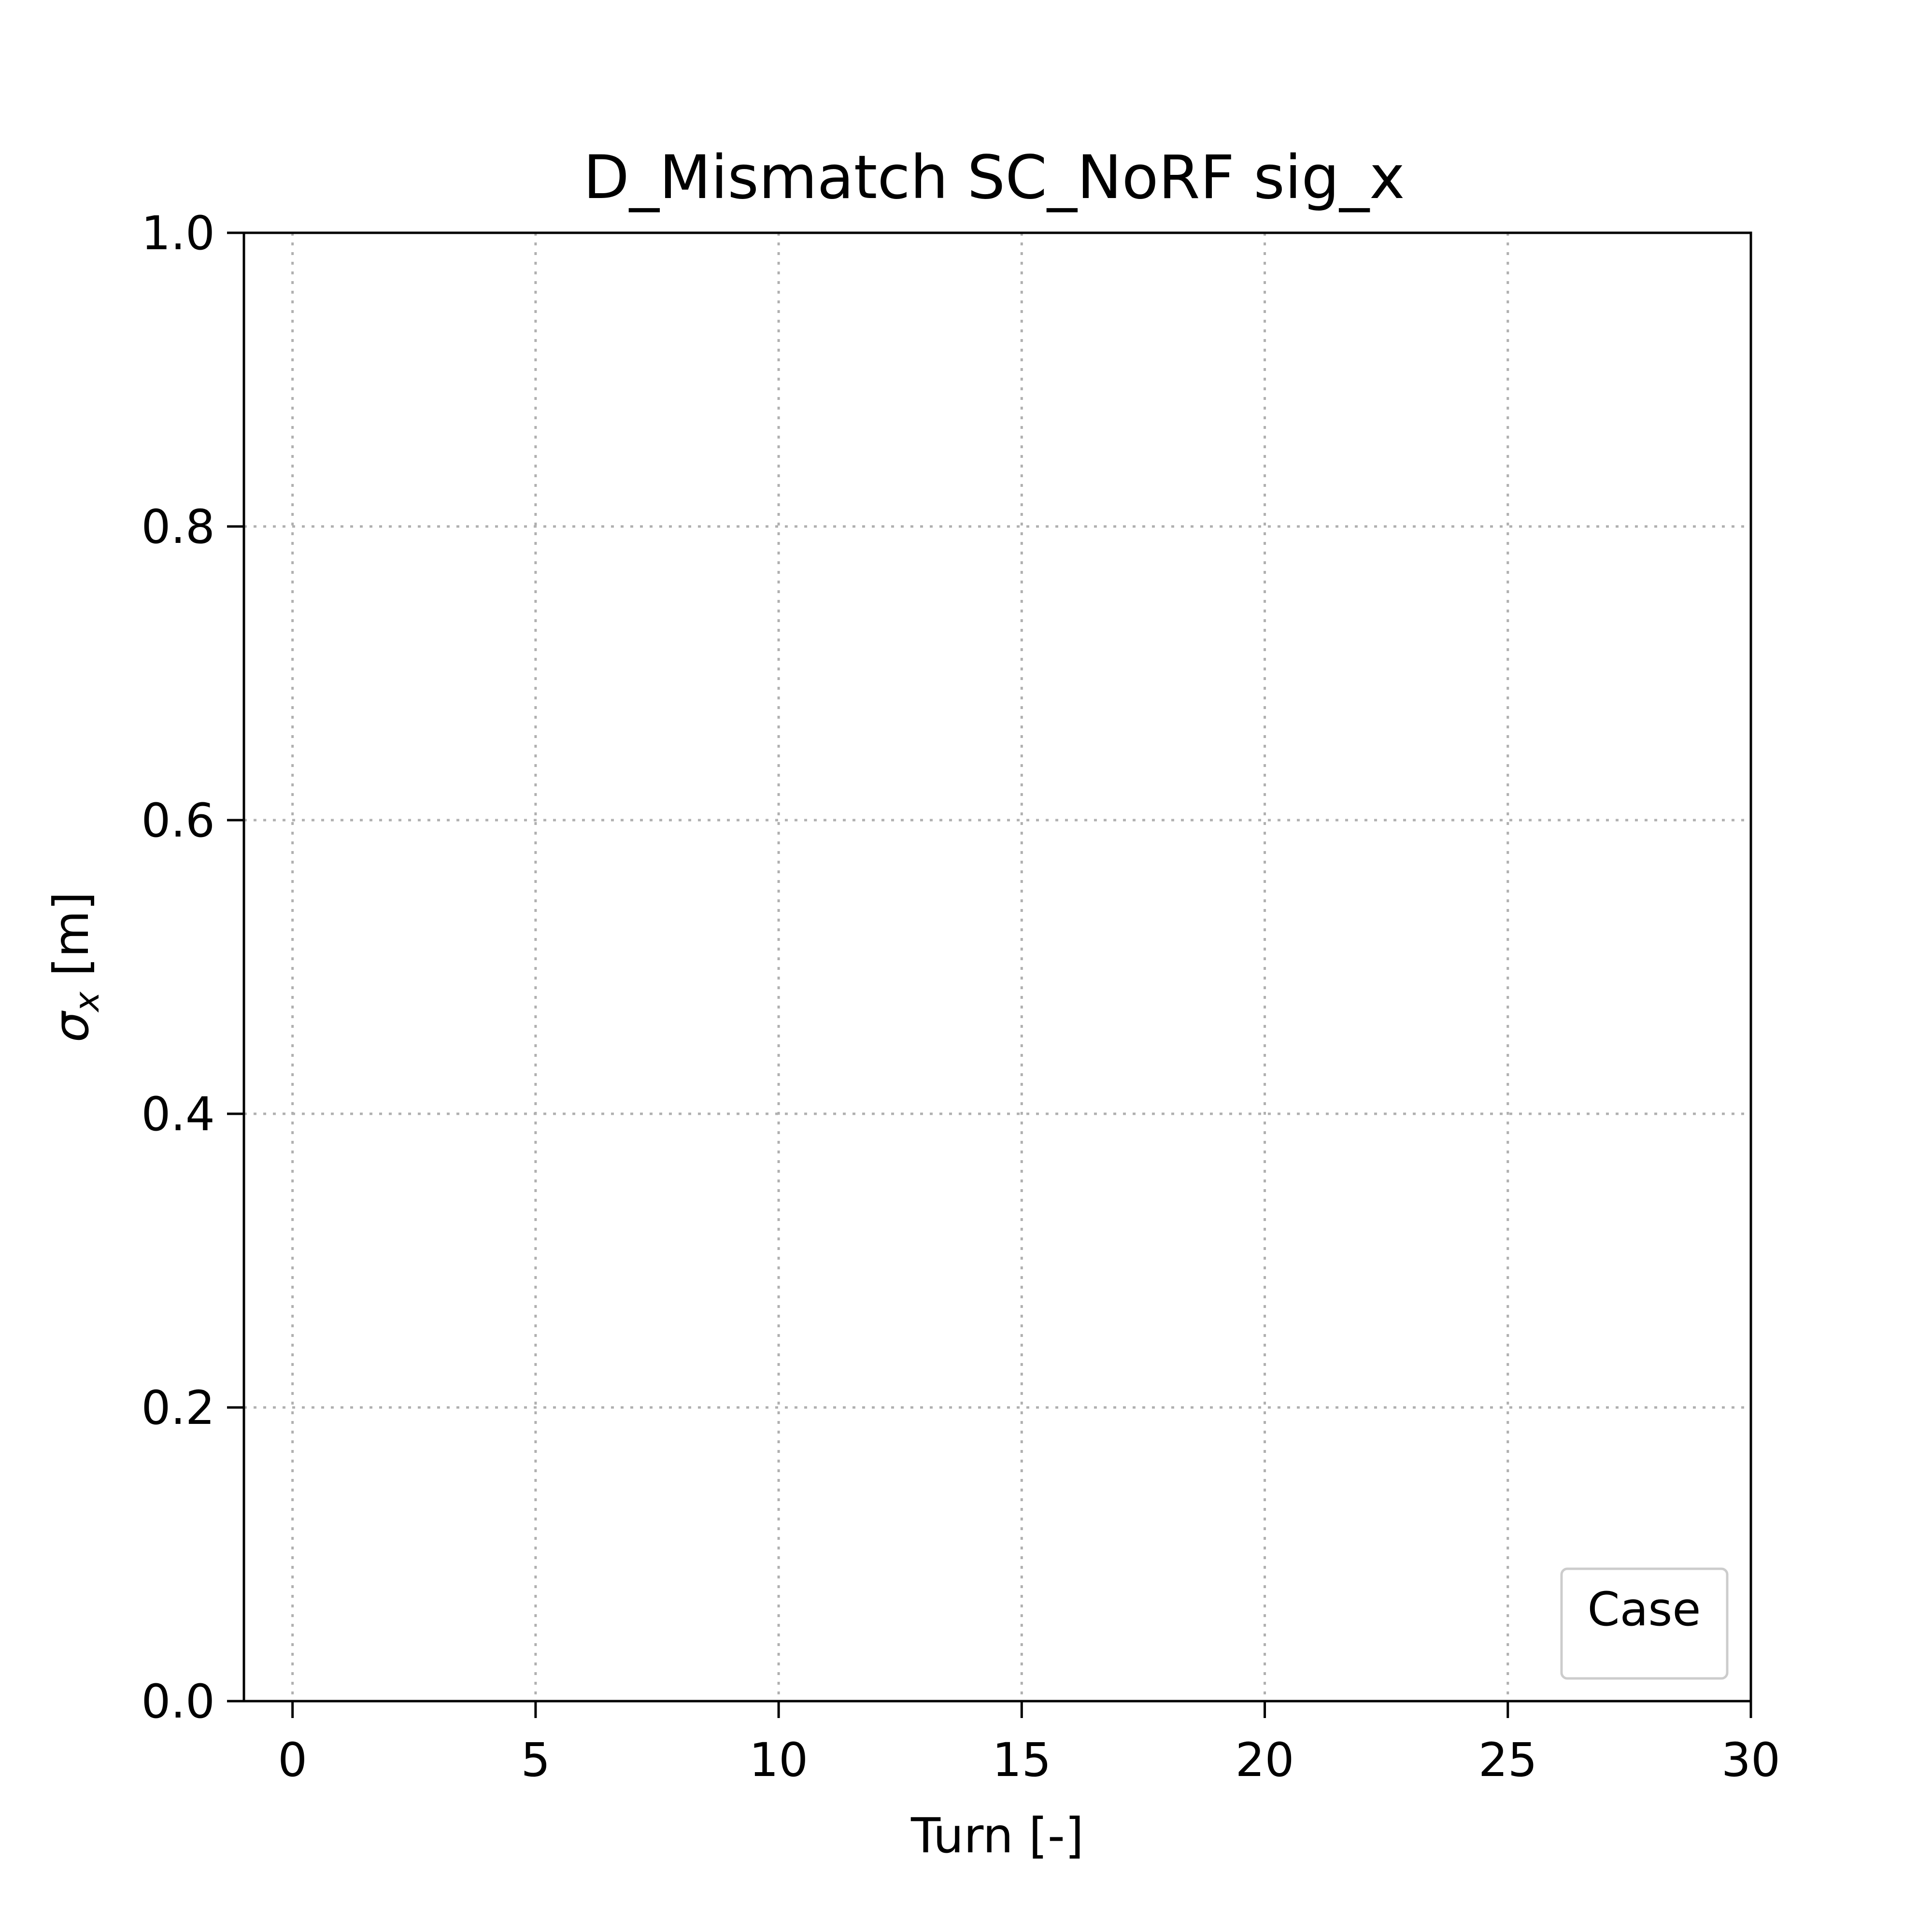 The height and width of the screenshot is (1932, 1932). Describe the element at coordinates (71, 942) in the screenshot. I see `y-axis-label-unit: [m]` at that location.